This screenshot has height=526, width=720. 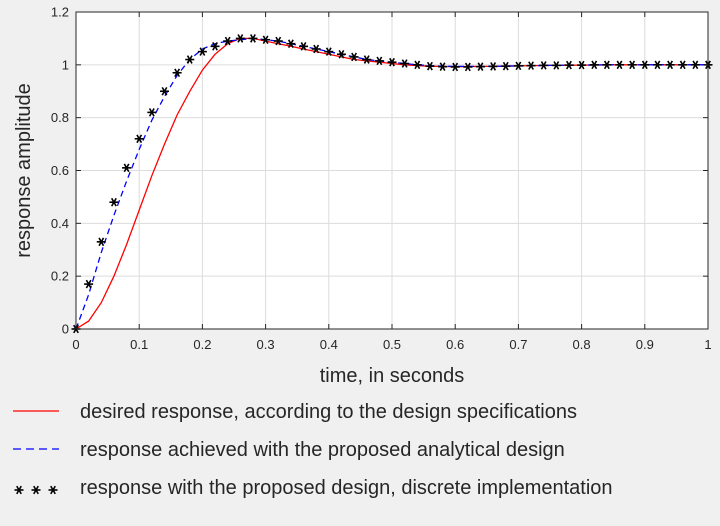 What do you see at coordinates (582, 344) in the screenshot?
I see `x-tick-label: 0.8` at bounding box center [582, 344].